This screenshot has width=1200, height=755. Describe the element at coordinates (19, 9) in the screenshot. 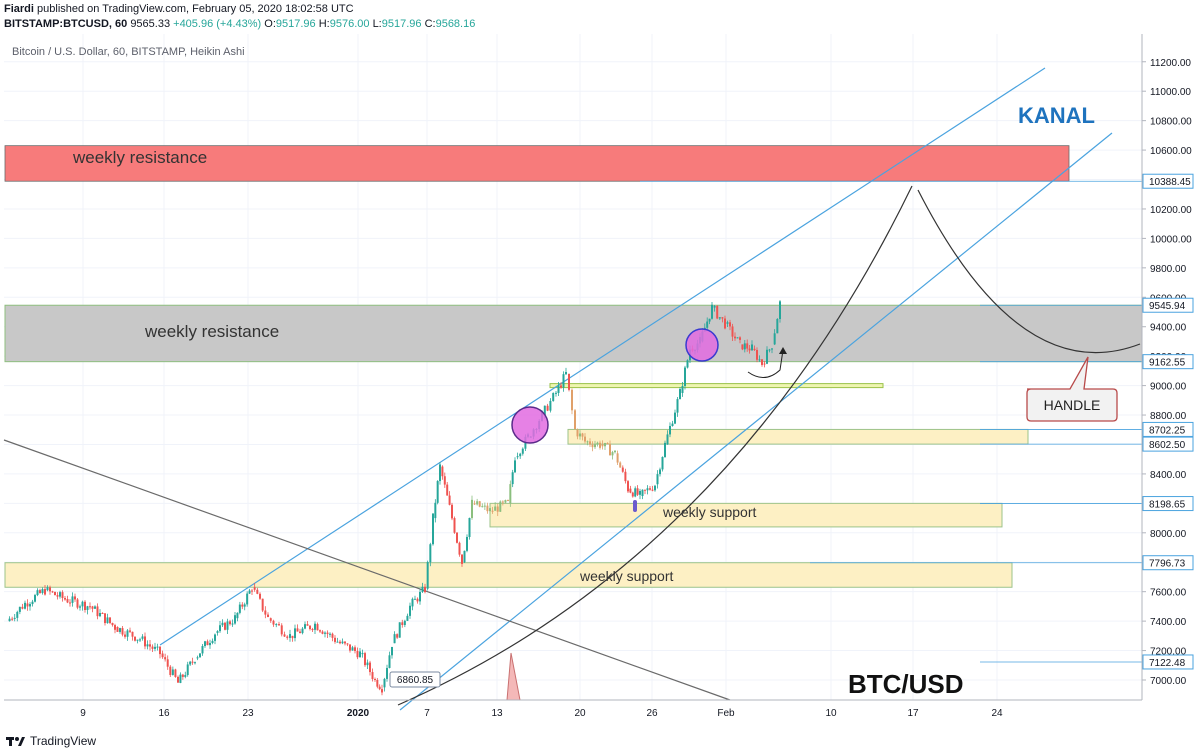

I see `author-name: Fiardi` at that location.